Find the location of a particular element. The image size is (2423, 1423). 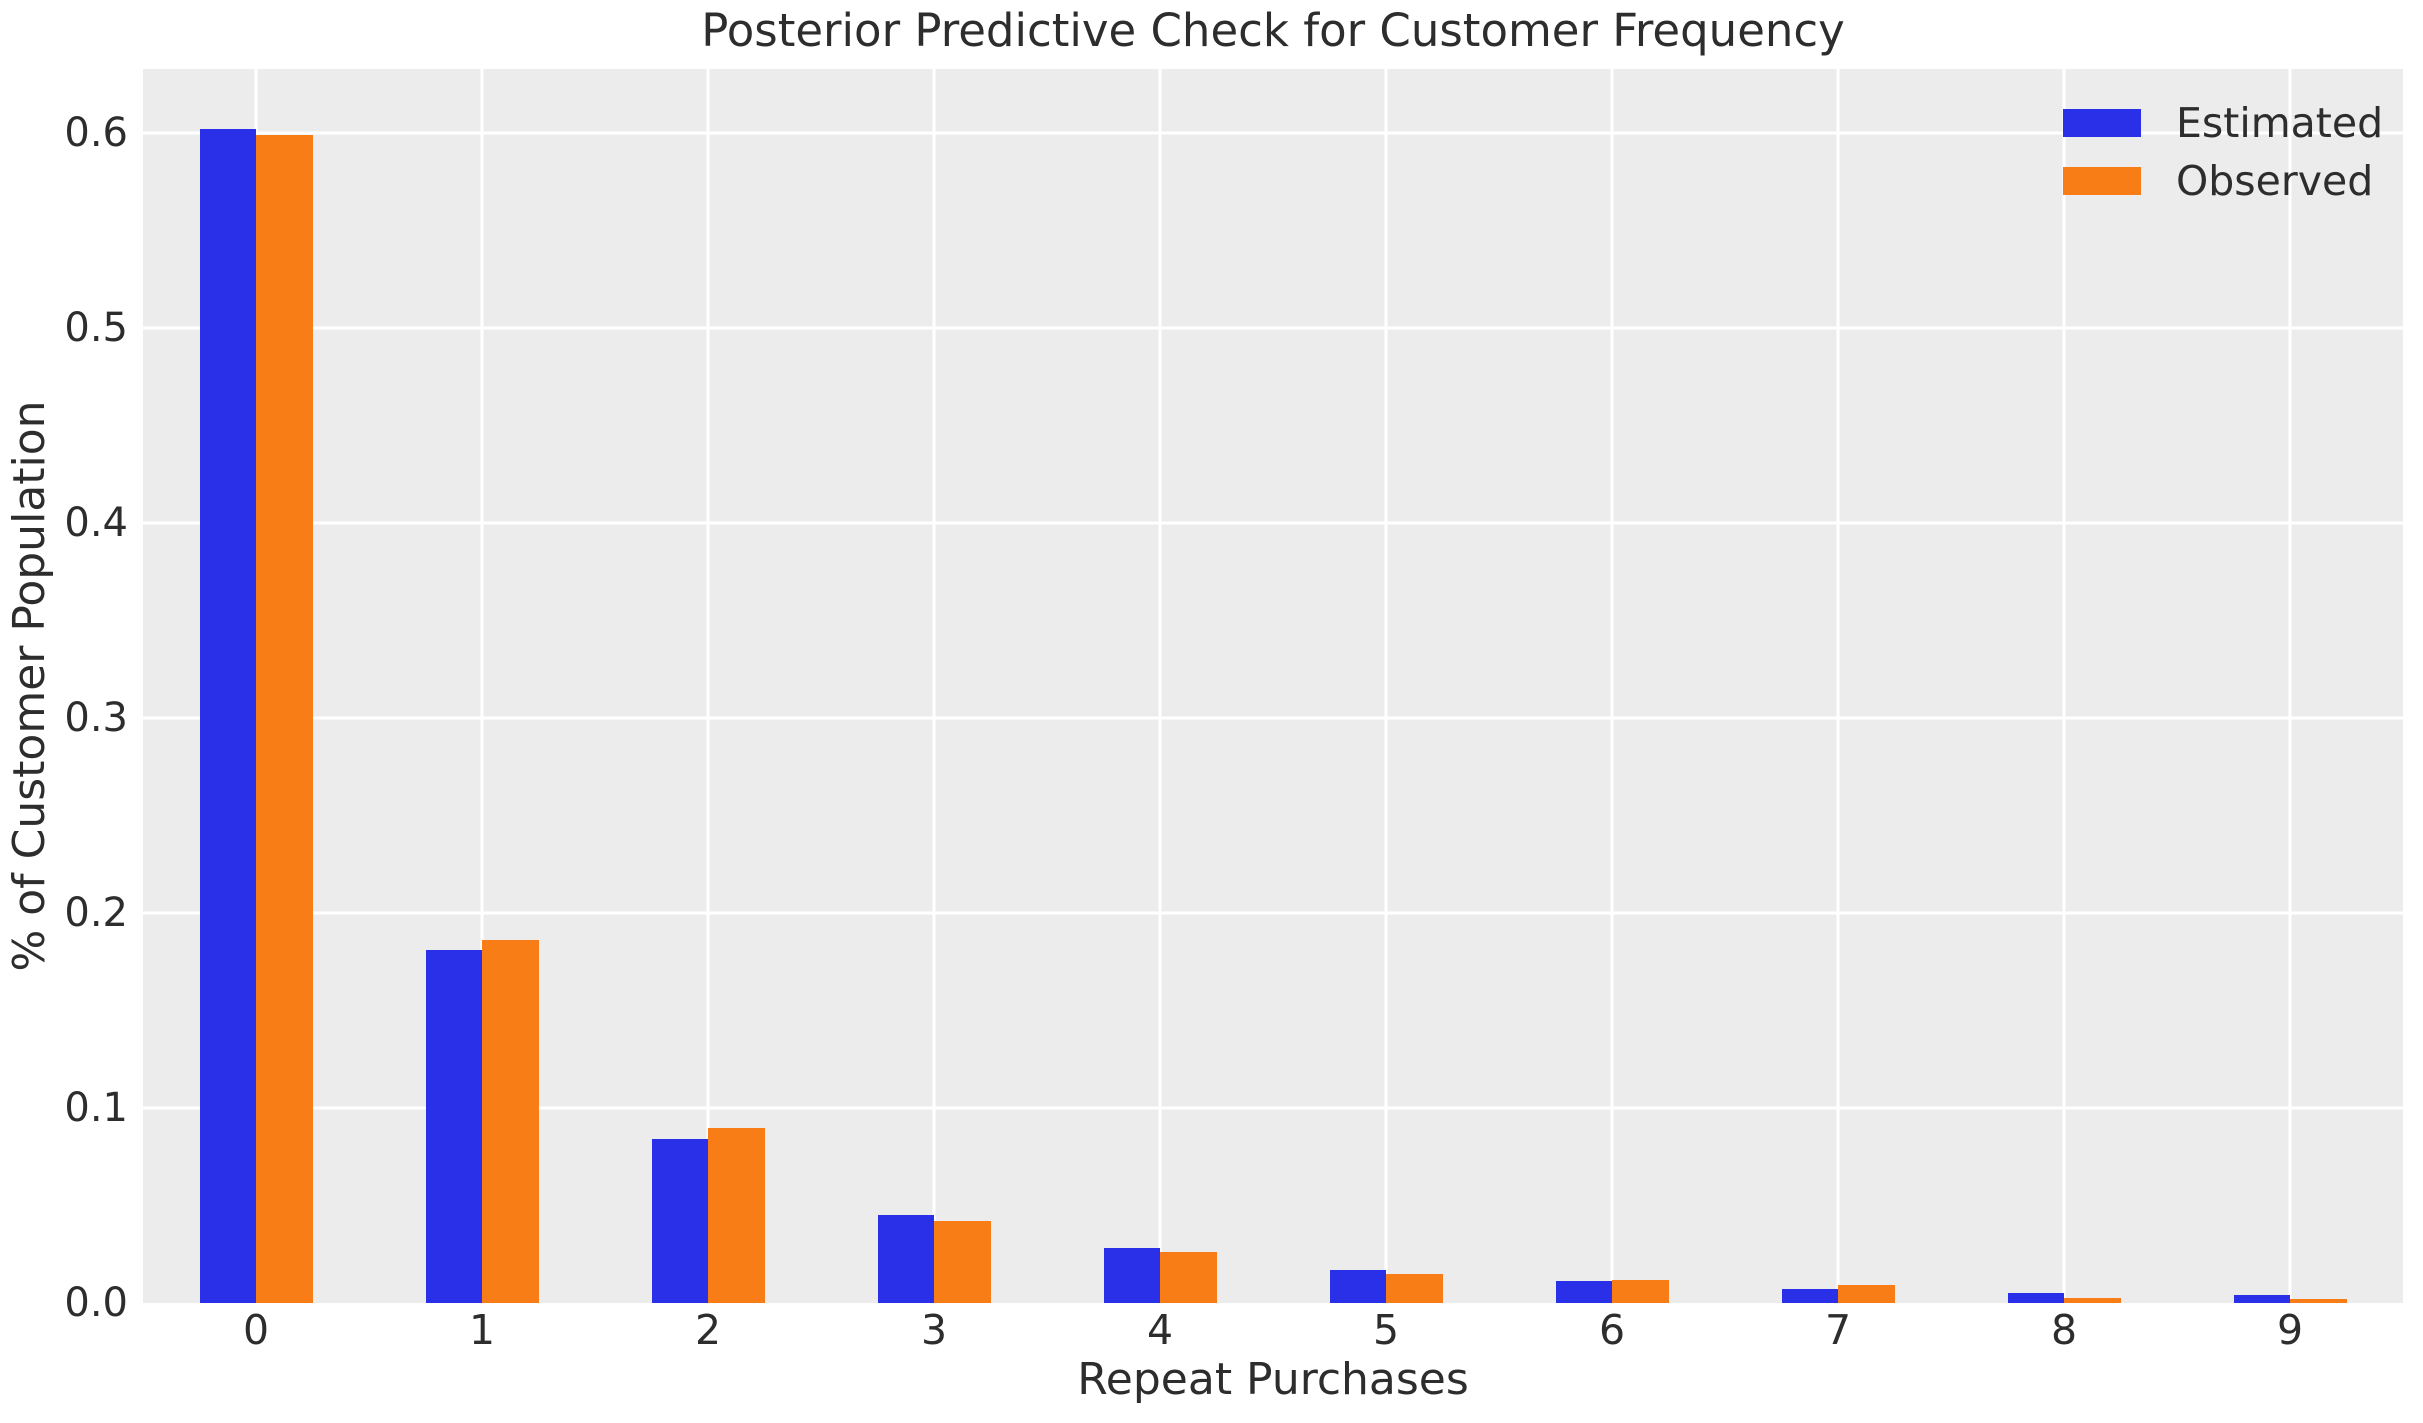

legend-label-observed: Observed is located at coordinates (2275, 180).